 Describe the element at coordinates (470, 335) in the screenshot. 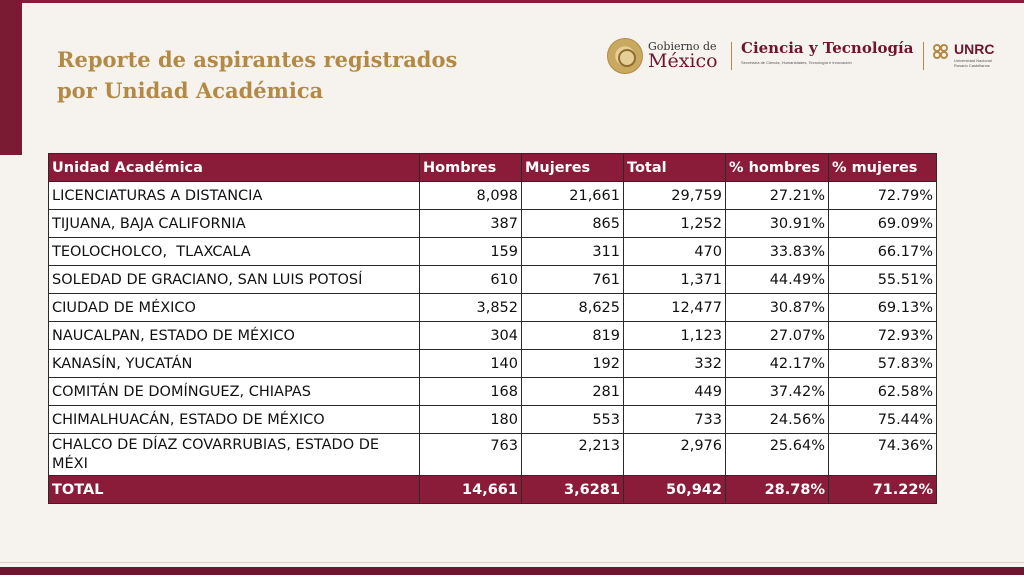

I see `cell-hombres: 304` at that location.